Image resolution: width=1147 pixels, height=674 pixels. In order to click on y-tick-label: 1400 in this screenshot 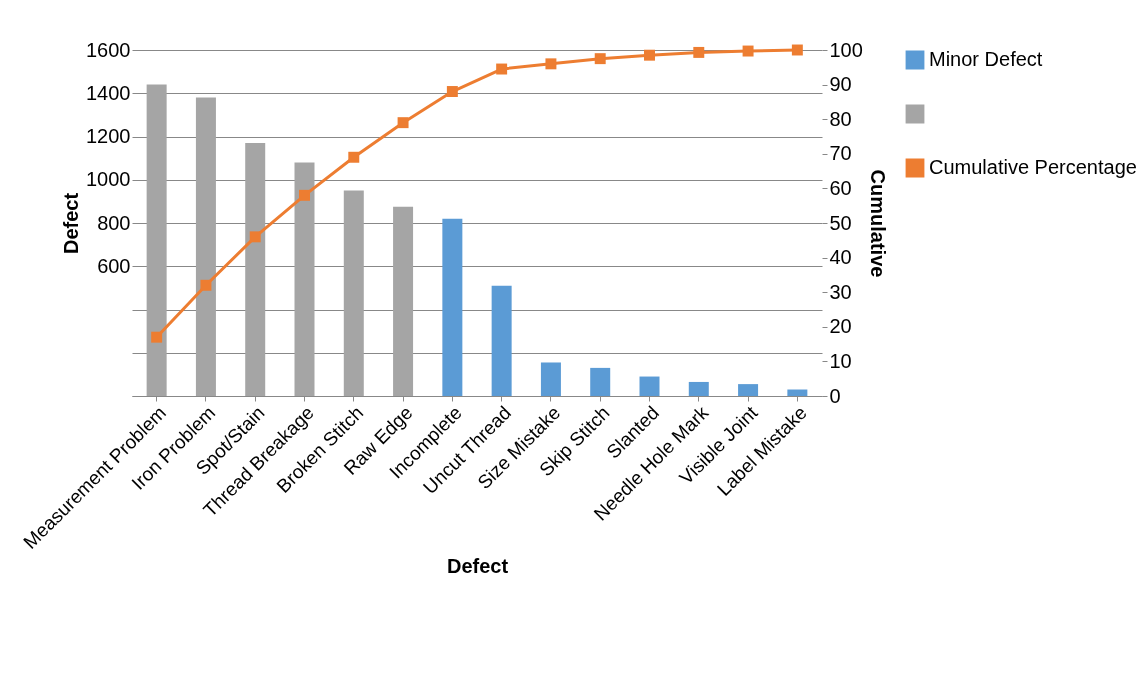, I will do `click(108, 92)`.